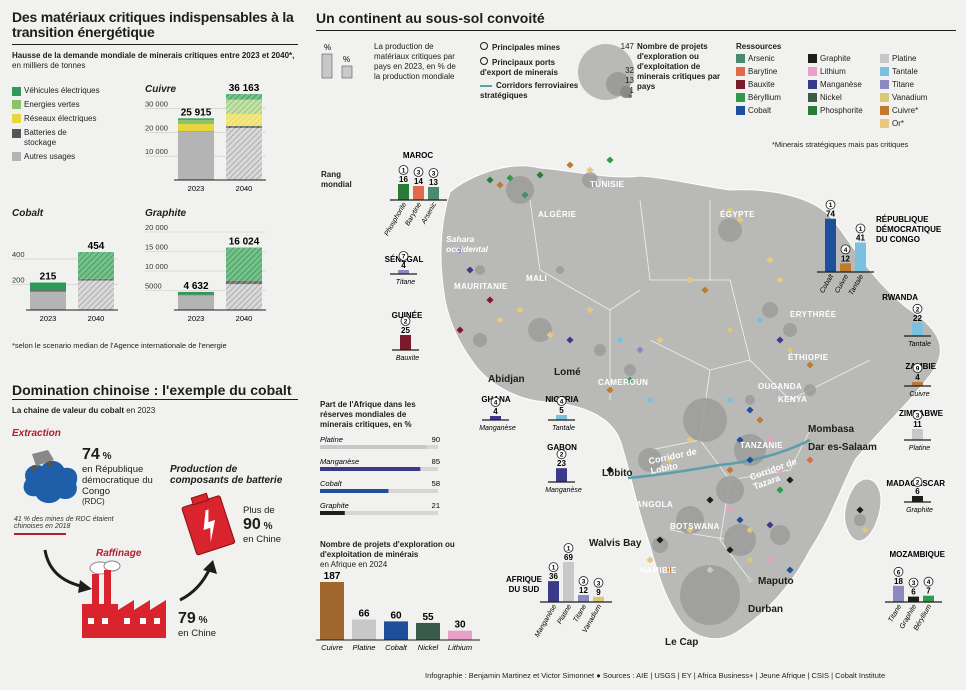  What do you see at coordinates (404, 268) in the screenshot?
I see `country-chart: SÉNÉGAL47Titane` at bounding box center [404, 268].